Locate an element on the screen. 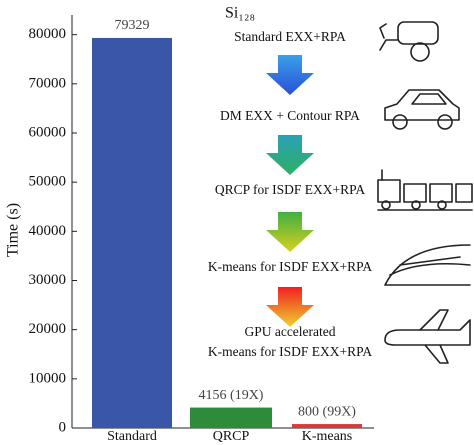  value-label: 800 (99X) is located at coordinates (327, 411).